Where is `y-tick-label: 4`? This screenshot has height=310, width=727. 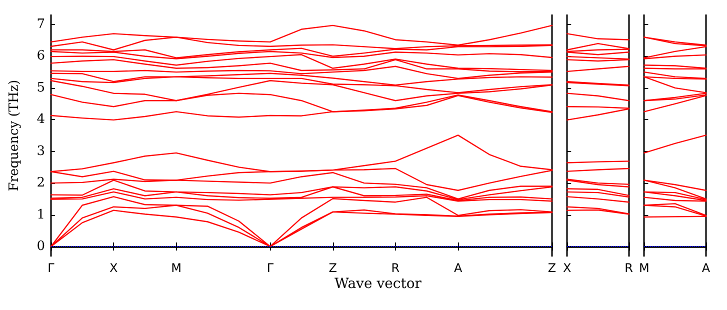
y-tick-label: 4 is located at coordinates (40, 120).